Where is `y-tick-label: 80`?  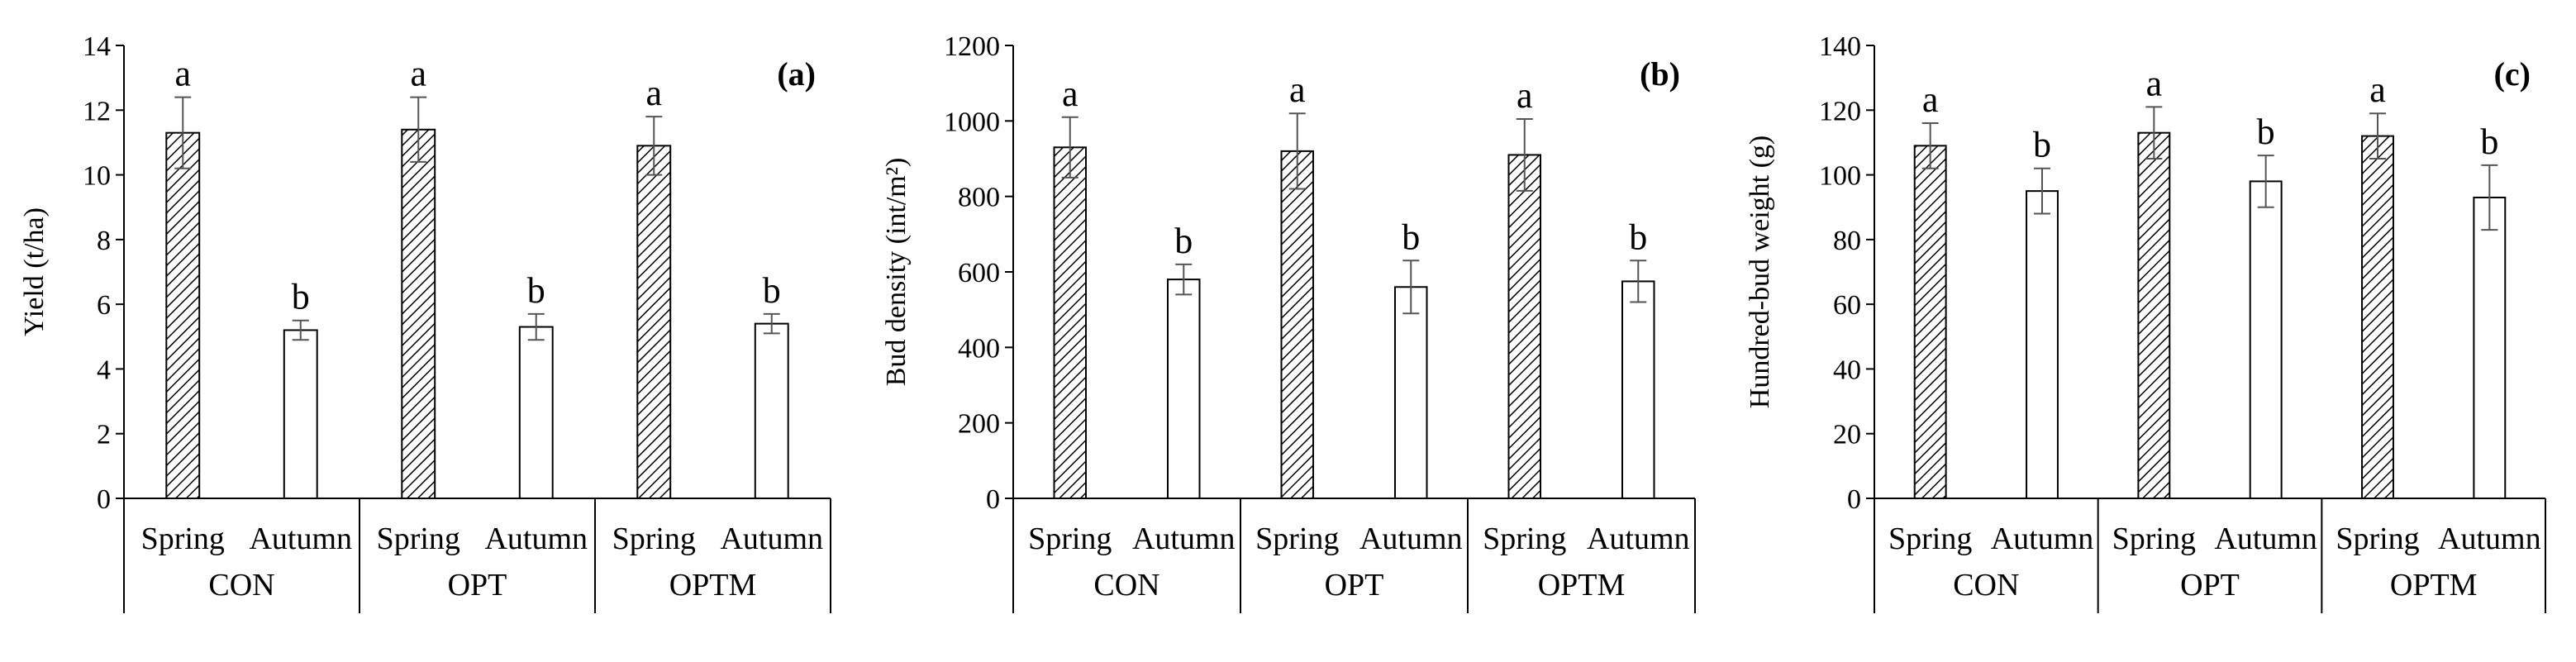 y-tick-label: 80 is located at coordinates (1847, 241).